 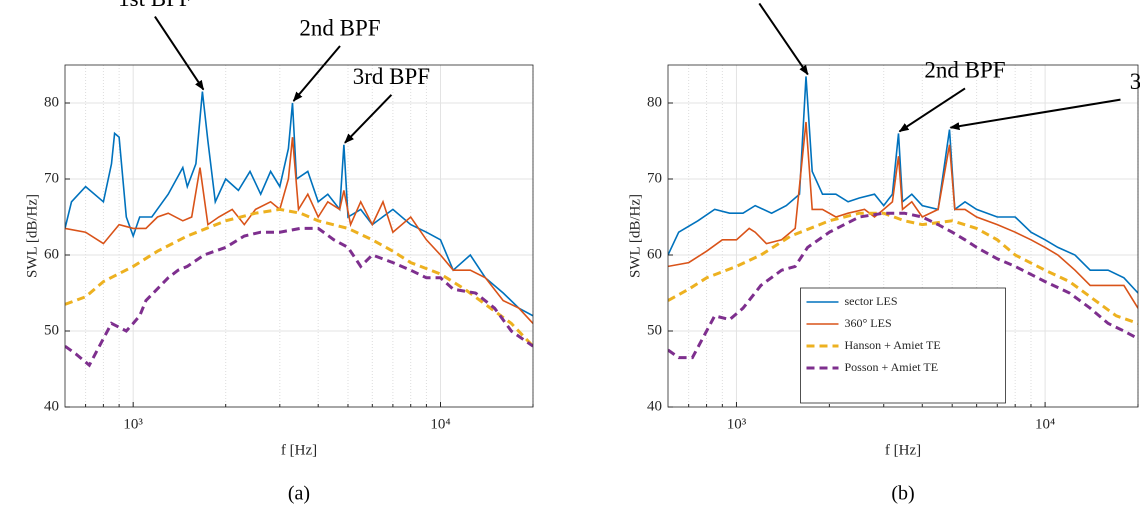 I want to click on caption: (b), so click(x=902, y=494).